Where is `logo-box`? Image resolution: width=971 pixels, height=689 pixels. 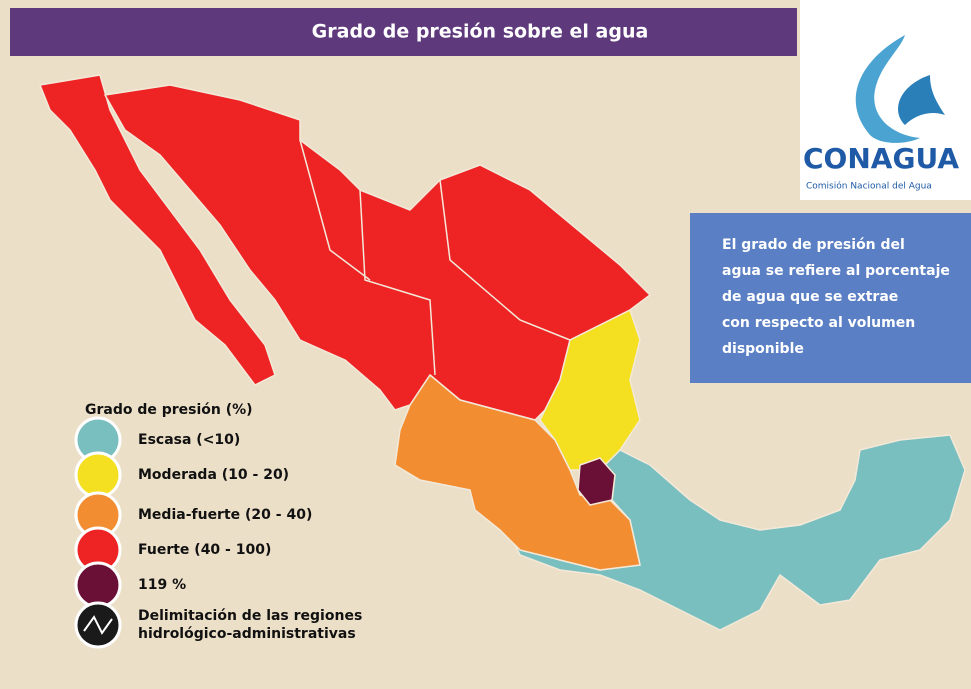 logo-box is located at coordinates (885, 100).